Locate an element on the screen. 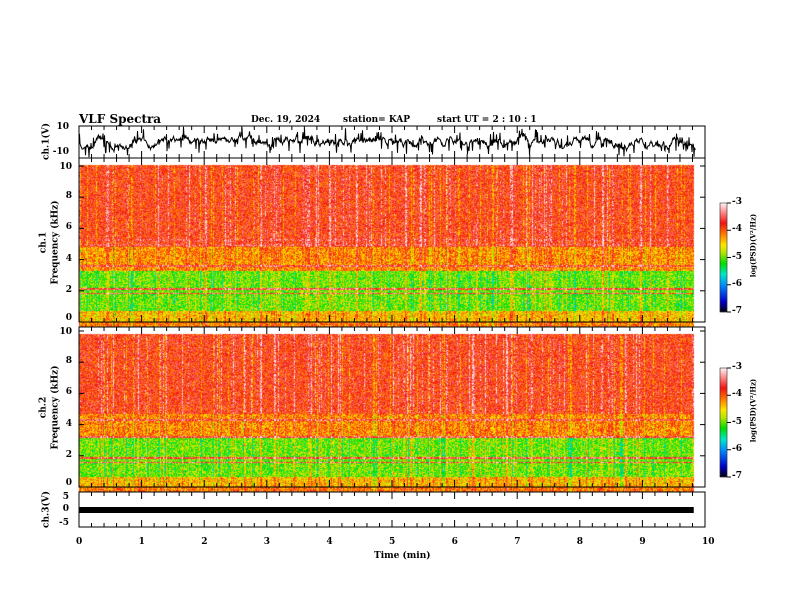 The width and height of the screenshot is (792, 612). spec2-ytick: 2 is located at coordinates (68, 454).